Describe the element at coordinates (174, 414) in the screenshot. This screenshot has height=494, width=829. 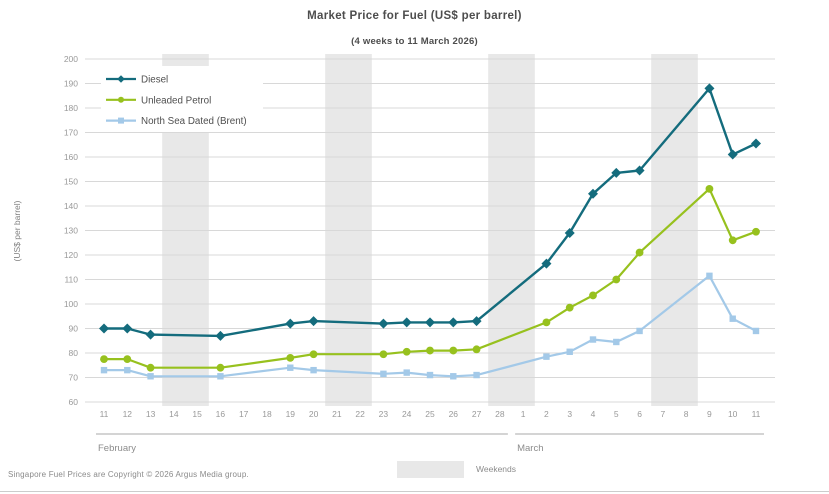
I see `x-tick-label: 14` at that location.